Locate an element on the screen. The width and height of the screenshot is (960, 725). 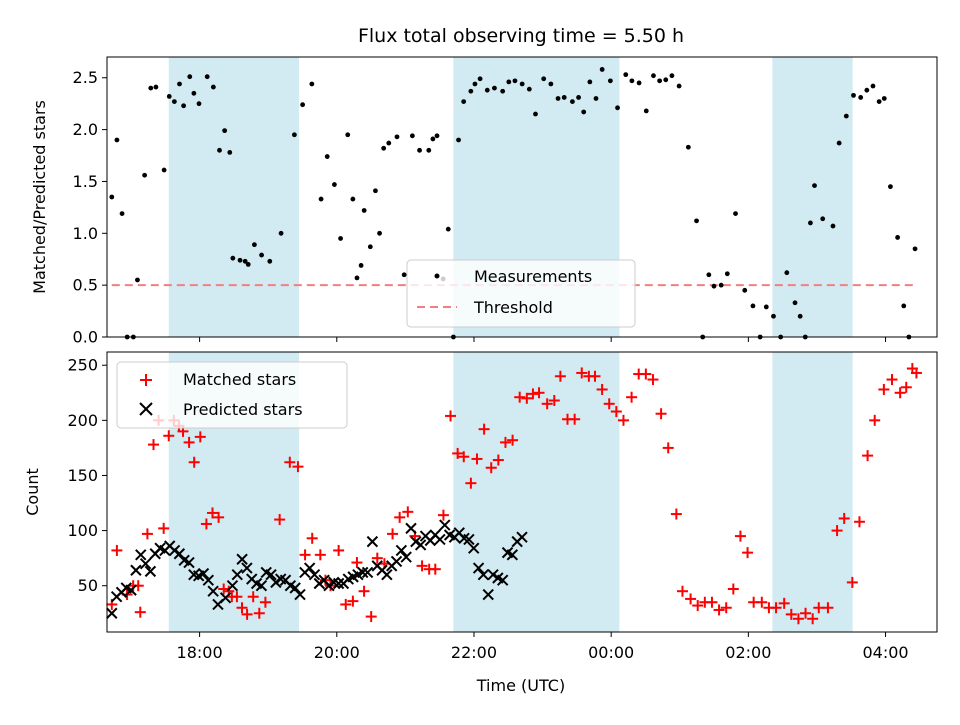
top-legend: Measurements Threshold is located at coordinates (521, 293).